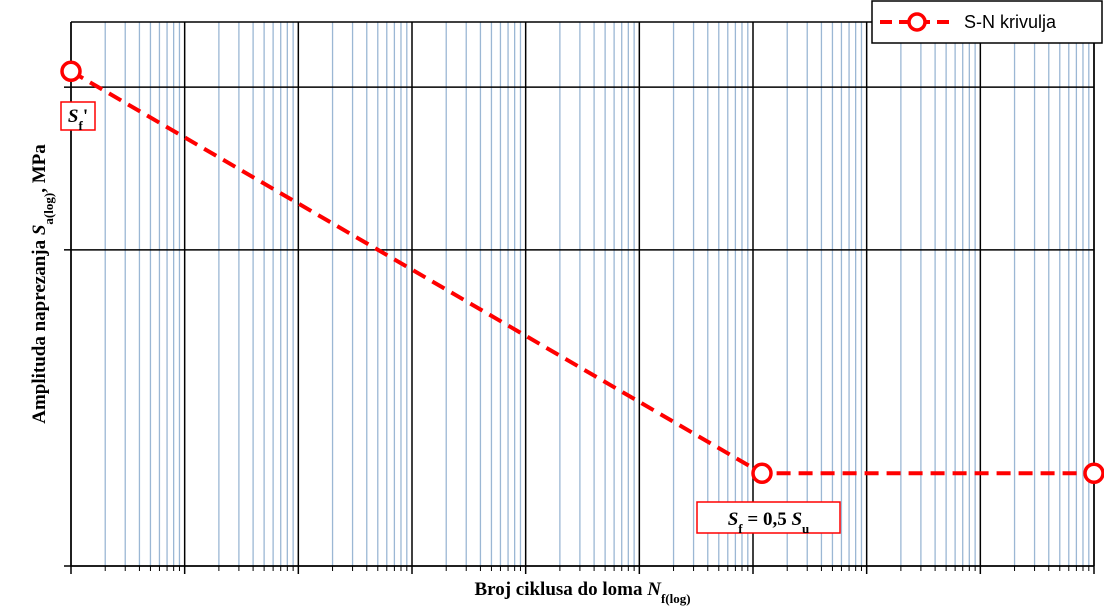 This screenshot has width=1104, height=607. I want to click on annotation: Sf = 0,5 Su, so click(769, 522).